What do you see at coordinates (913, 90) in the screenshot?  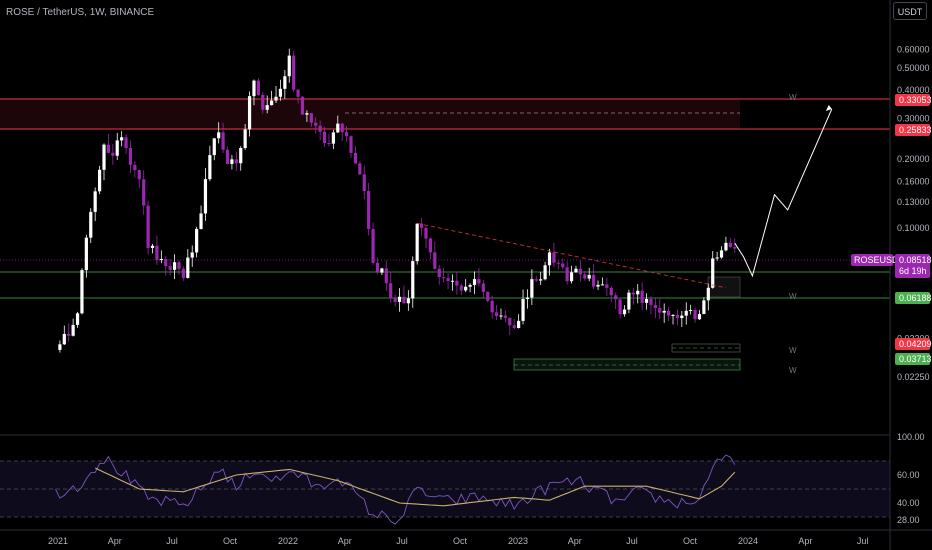 I see `price-axis-label: 0.40000` at bounding box center [913, 90].